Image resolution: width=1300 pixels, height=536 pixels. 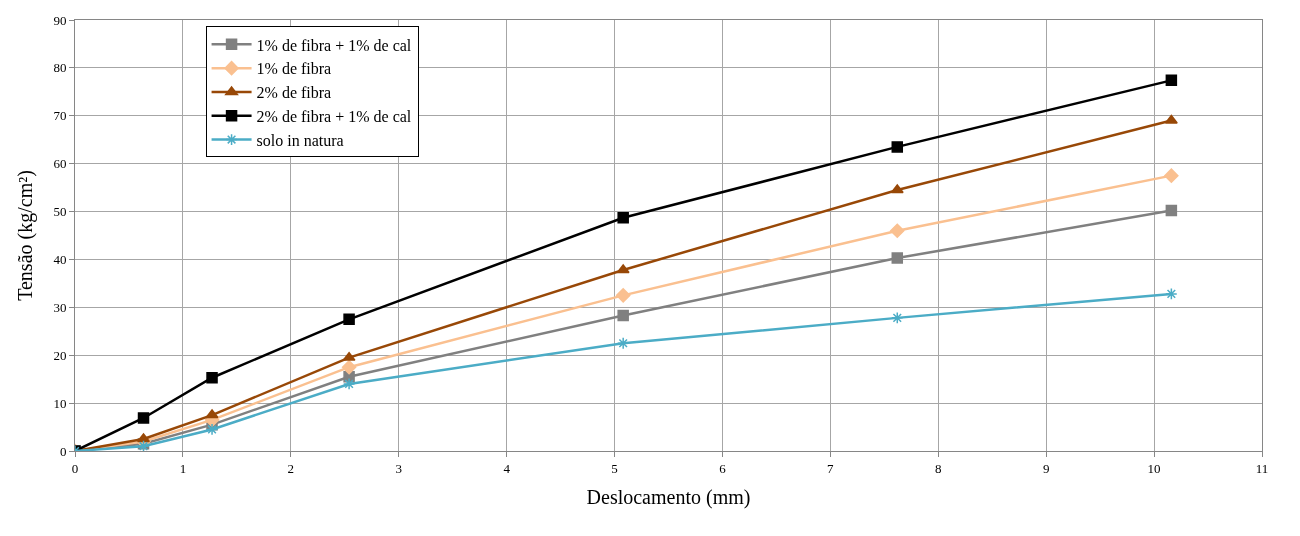 What do you see at coordinates (60, 116) in the screenshot?
I see `y-tick-label: 70` at bounding box center [60, 116].